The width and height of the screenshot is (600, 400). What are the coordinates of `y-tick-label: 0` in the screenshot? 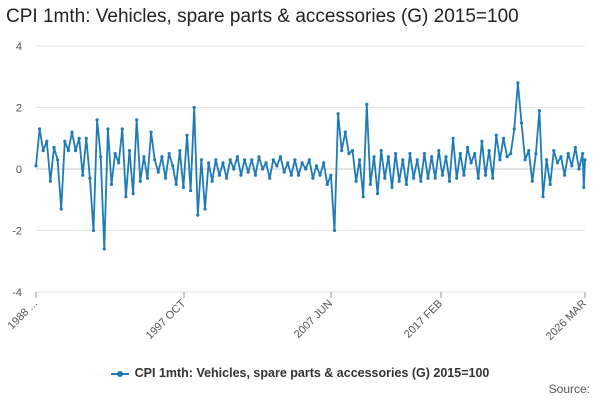 It's located at (19, 170).